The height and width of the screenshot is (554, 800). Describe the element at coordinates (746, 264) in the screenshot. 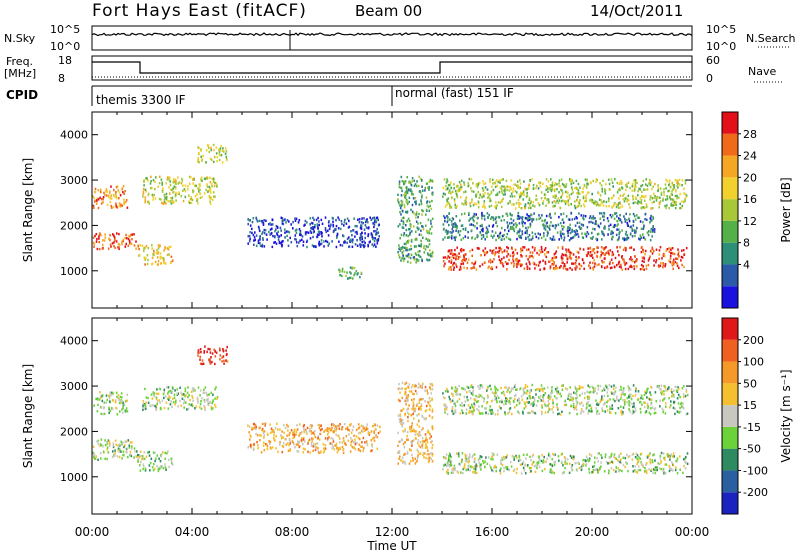

I see `colorbar-tick-label: 4` at that location.